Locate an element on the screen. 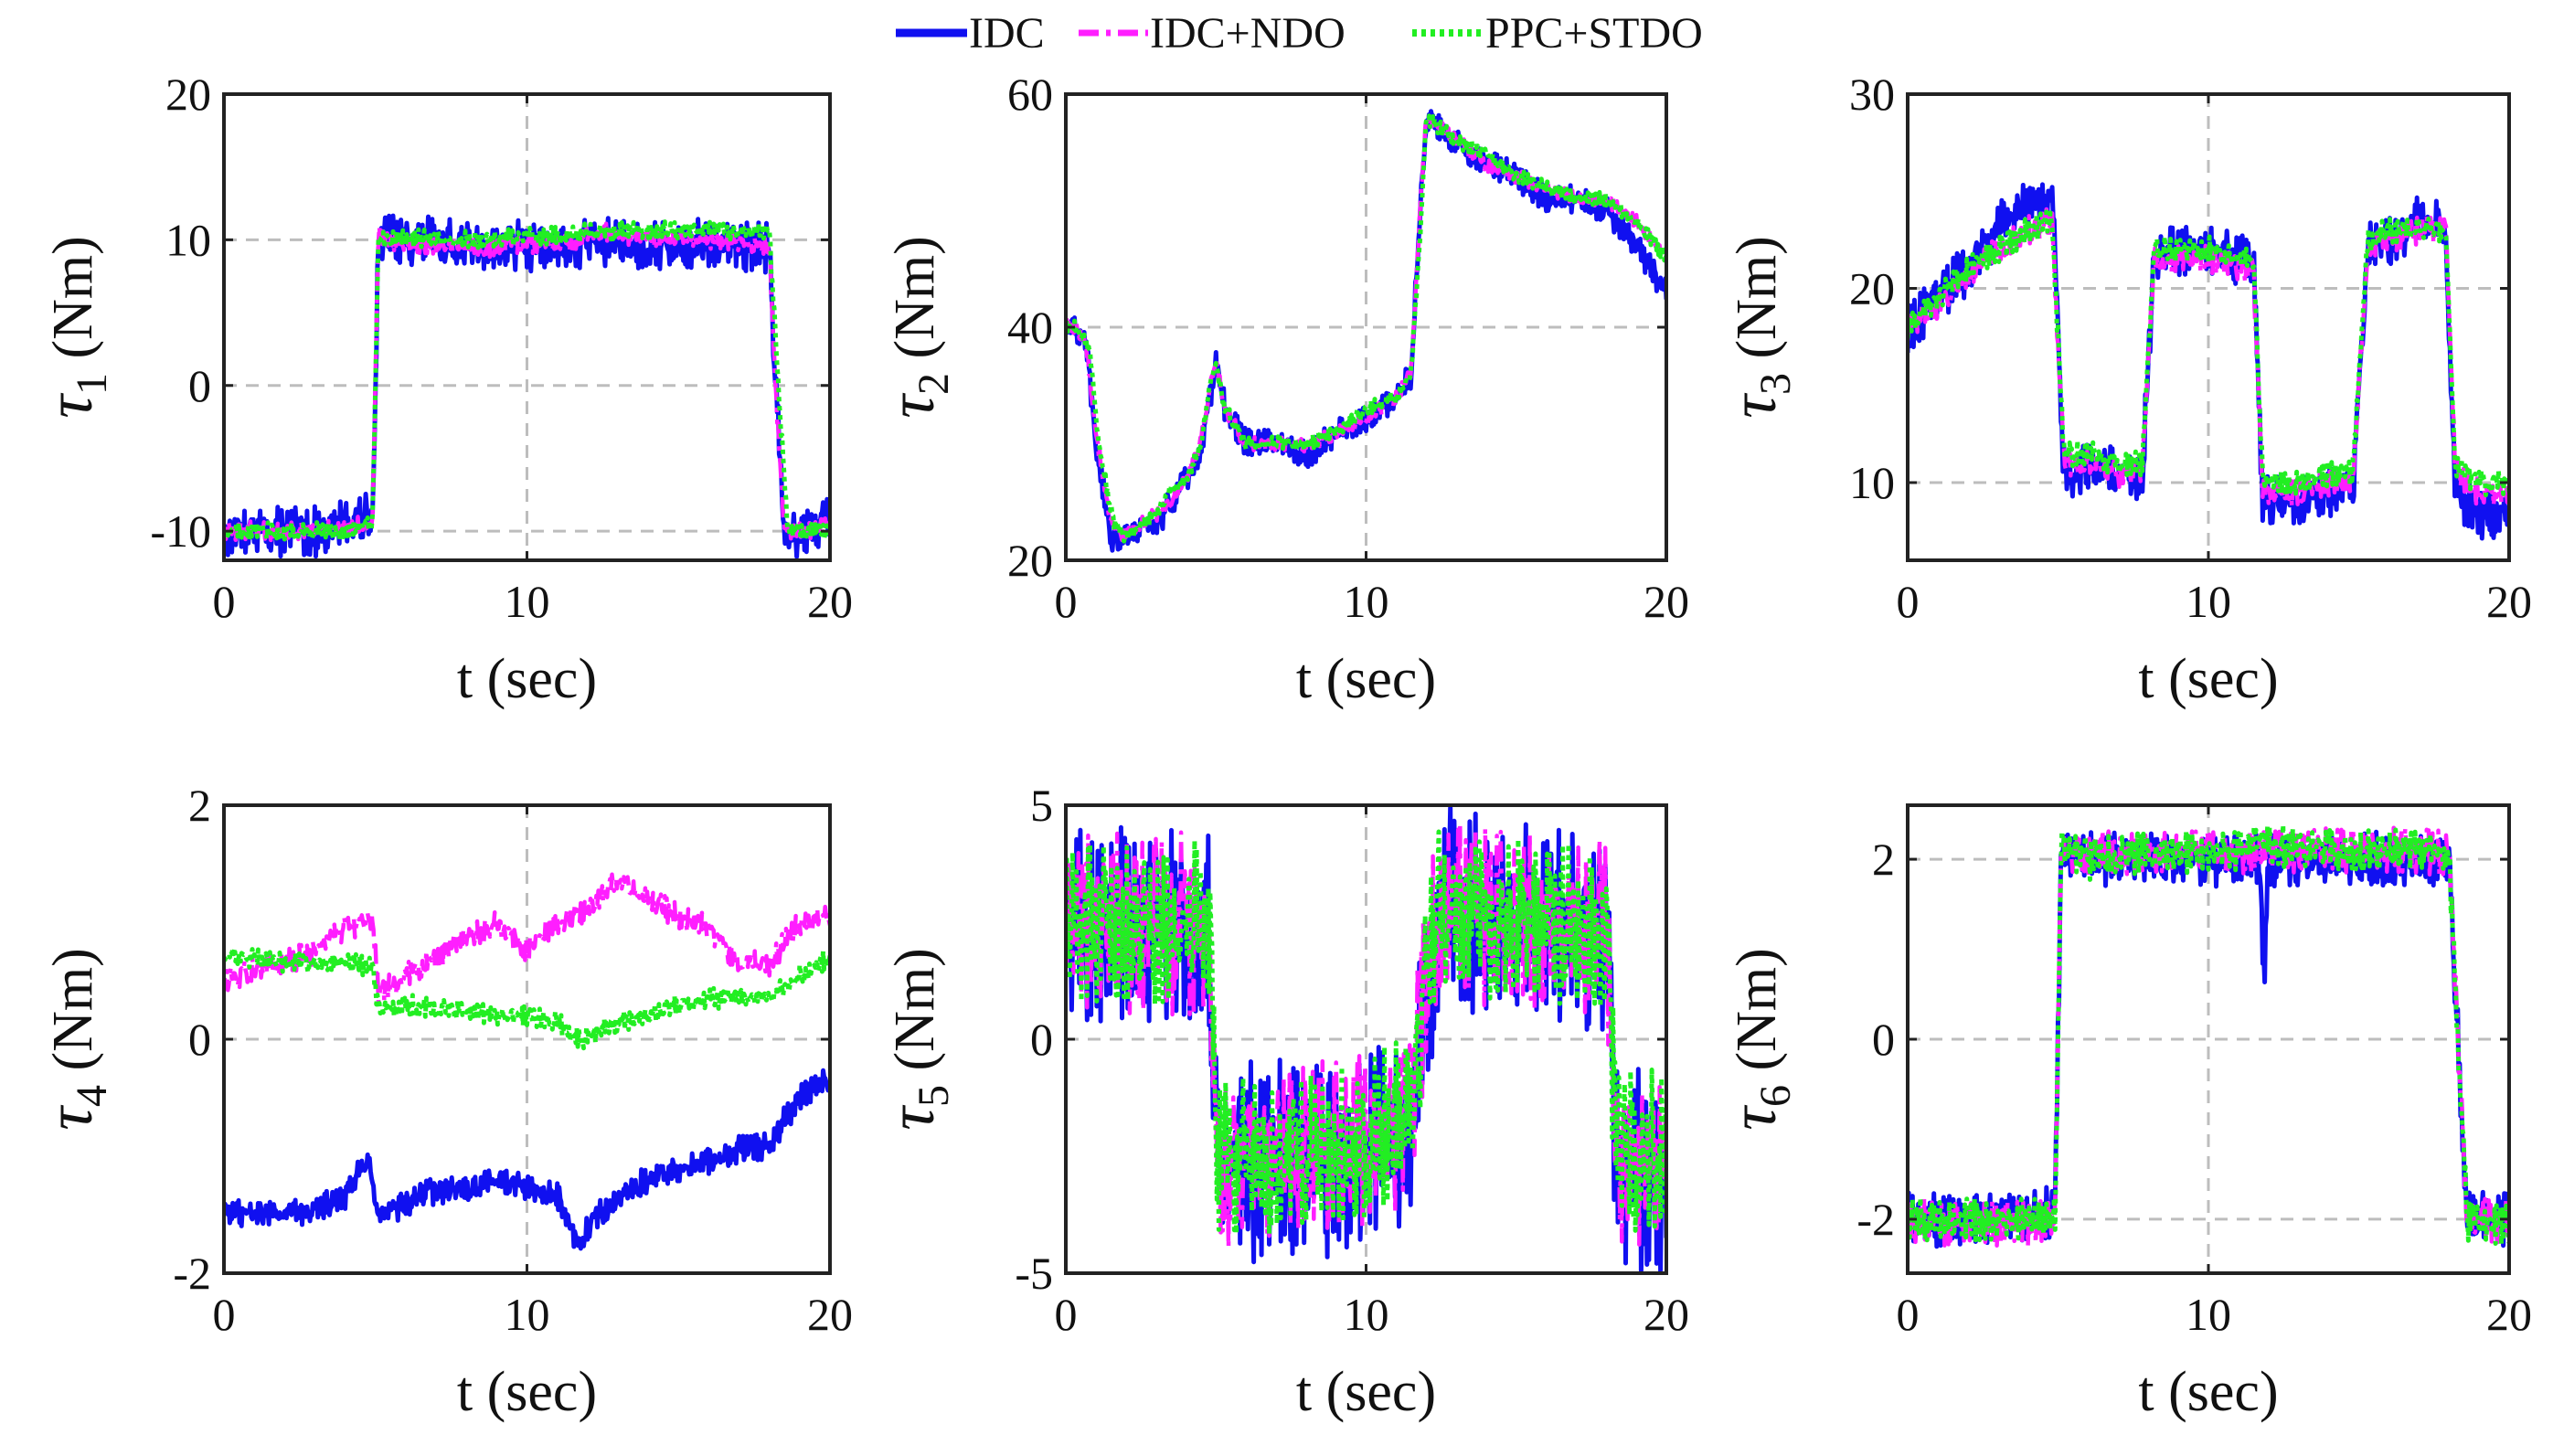  y-tick-label: -10 is located at coordinates (180, 531).